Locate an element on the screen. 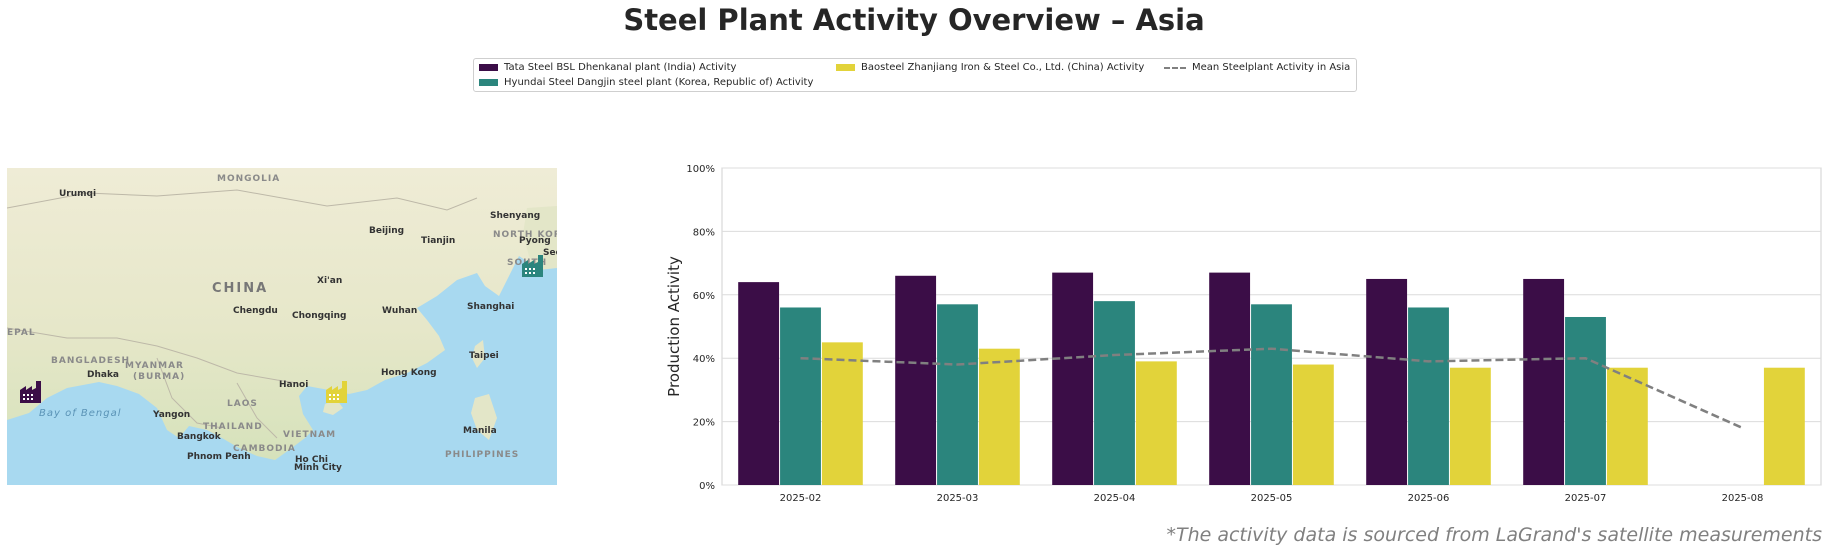  map-label: Beijing is located at coordinates (387, 231).